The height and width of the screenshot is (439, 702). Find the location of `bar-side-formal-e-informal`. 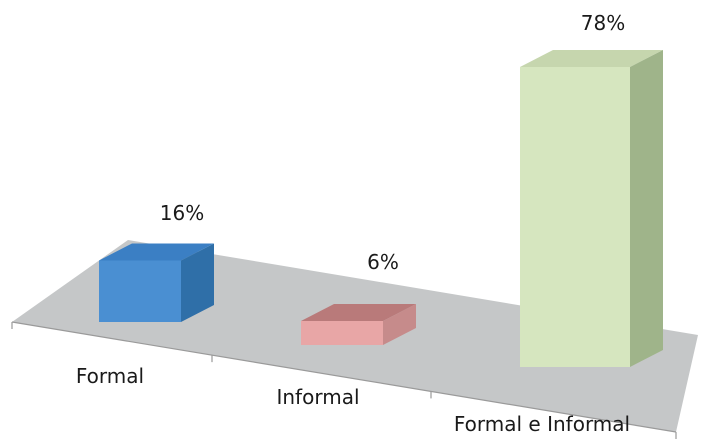

bar-side-formal-e-informal is located at coordinates (646, 208).